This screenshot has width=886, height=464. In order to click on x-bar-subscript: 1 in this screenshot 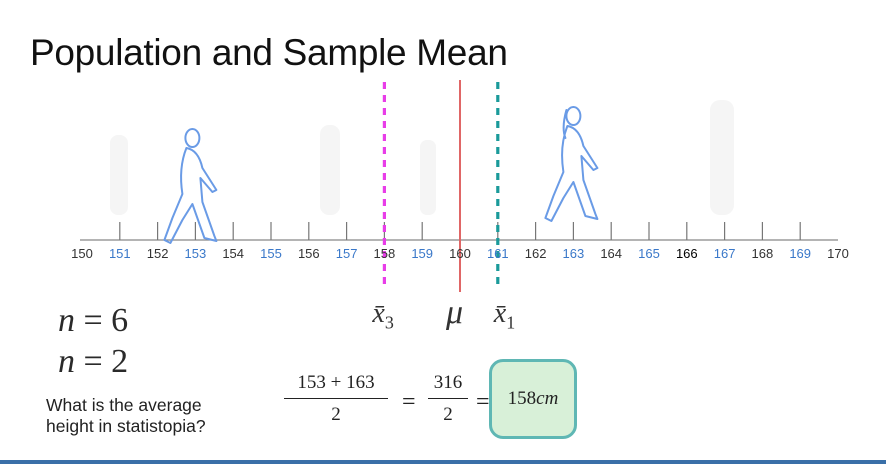, I will do `click(511, 322)`.